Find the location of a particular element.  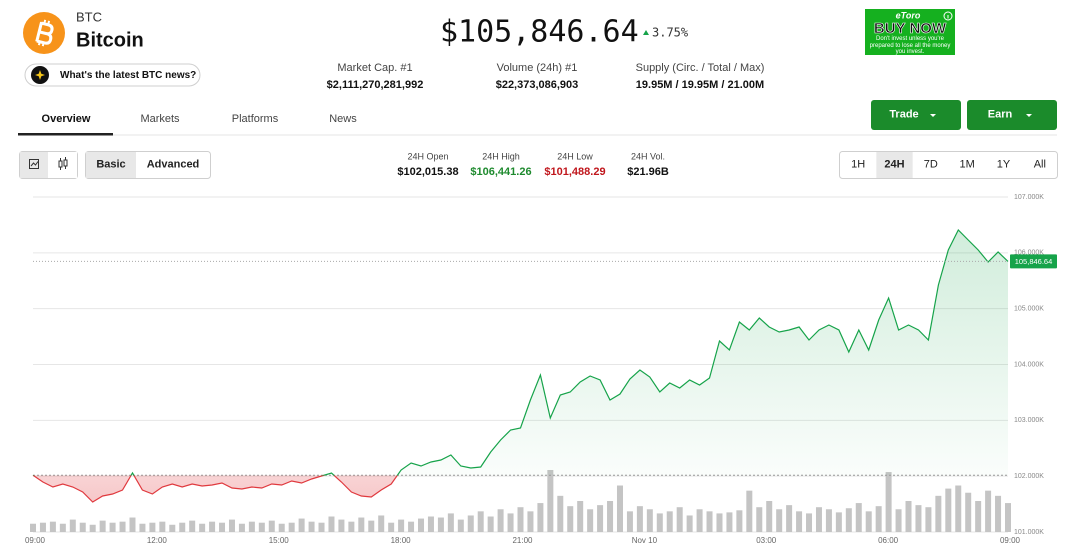

line-style-button is located at coordinates (34, 165).